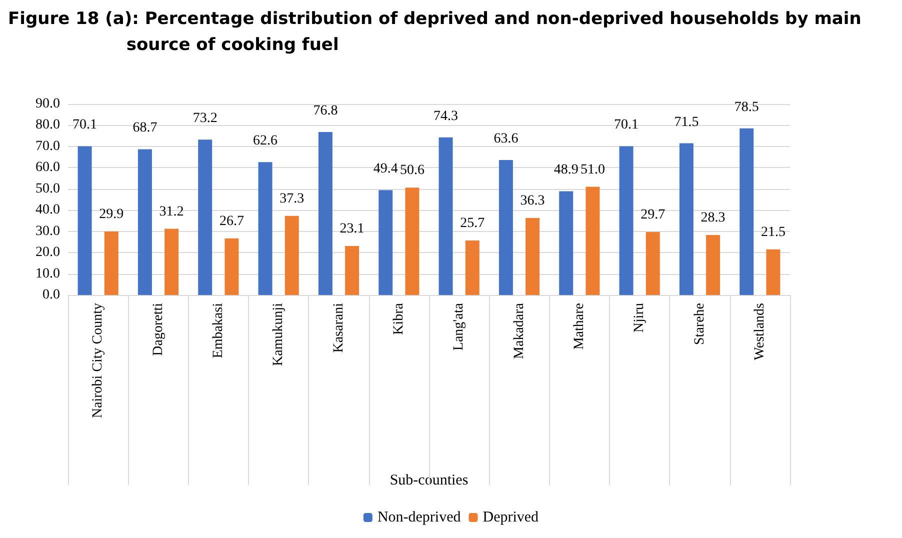  I want to click on y-tick-label: 20.0, so click(48, 252).